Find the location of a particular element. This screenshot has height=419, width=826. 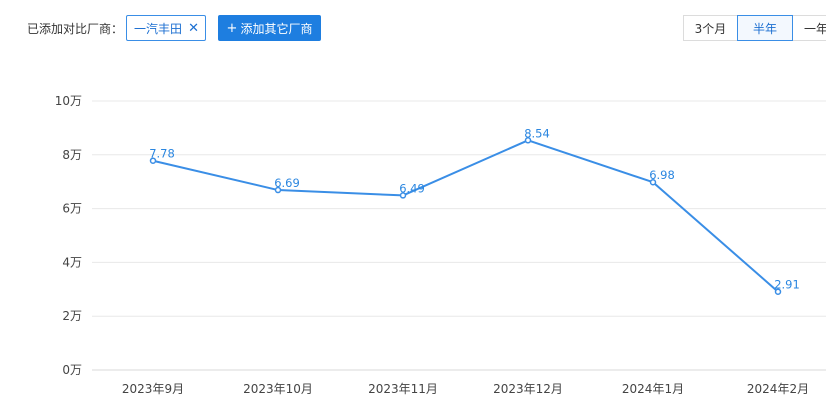

data-label: 2.91 is located at coordinates (787, 285).